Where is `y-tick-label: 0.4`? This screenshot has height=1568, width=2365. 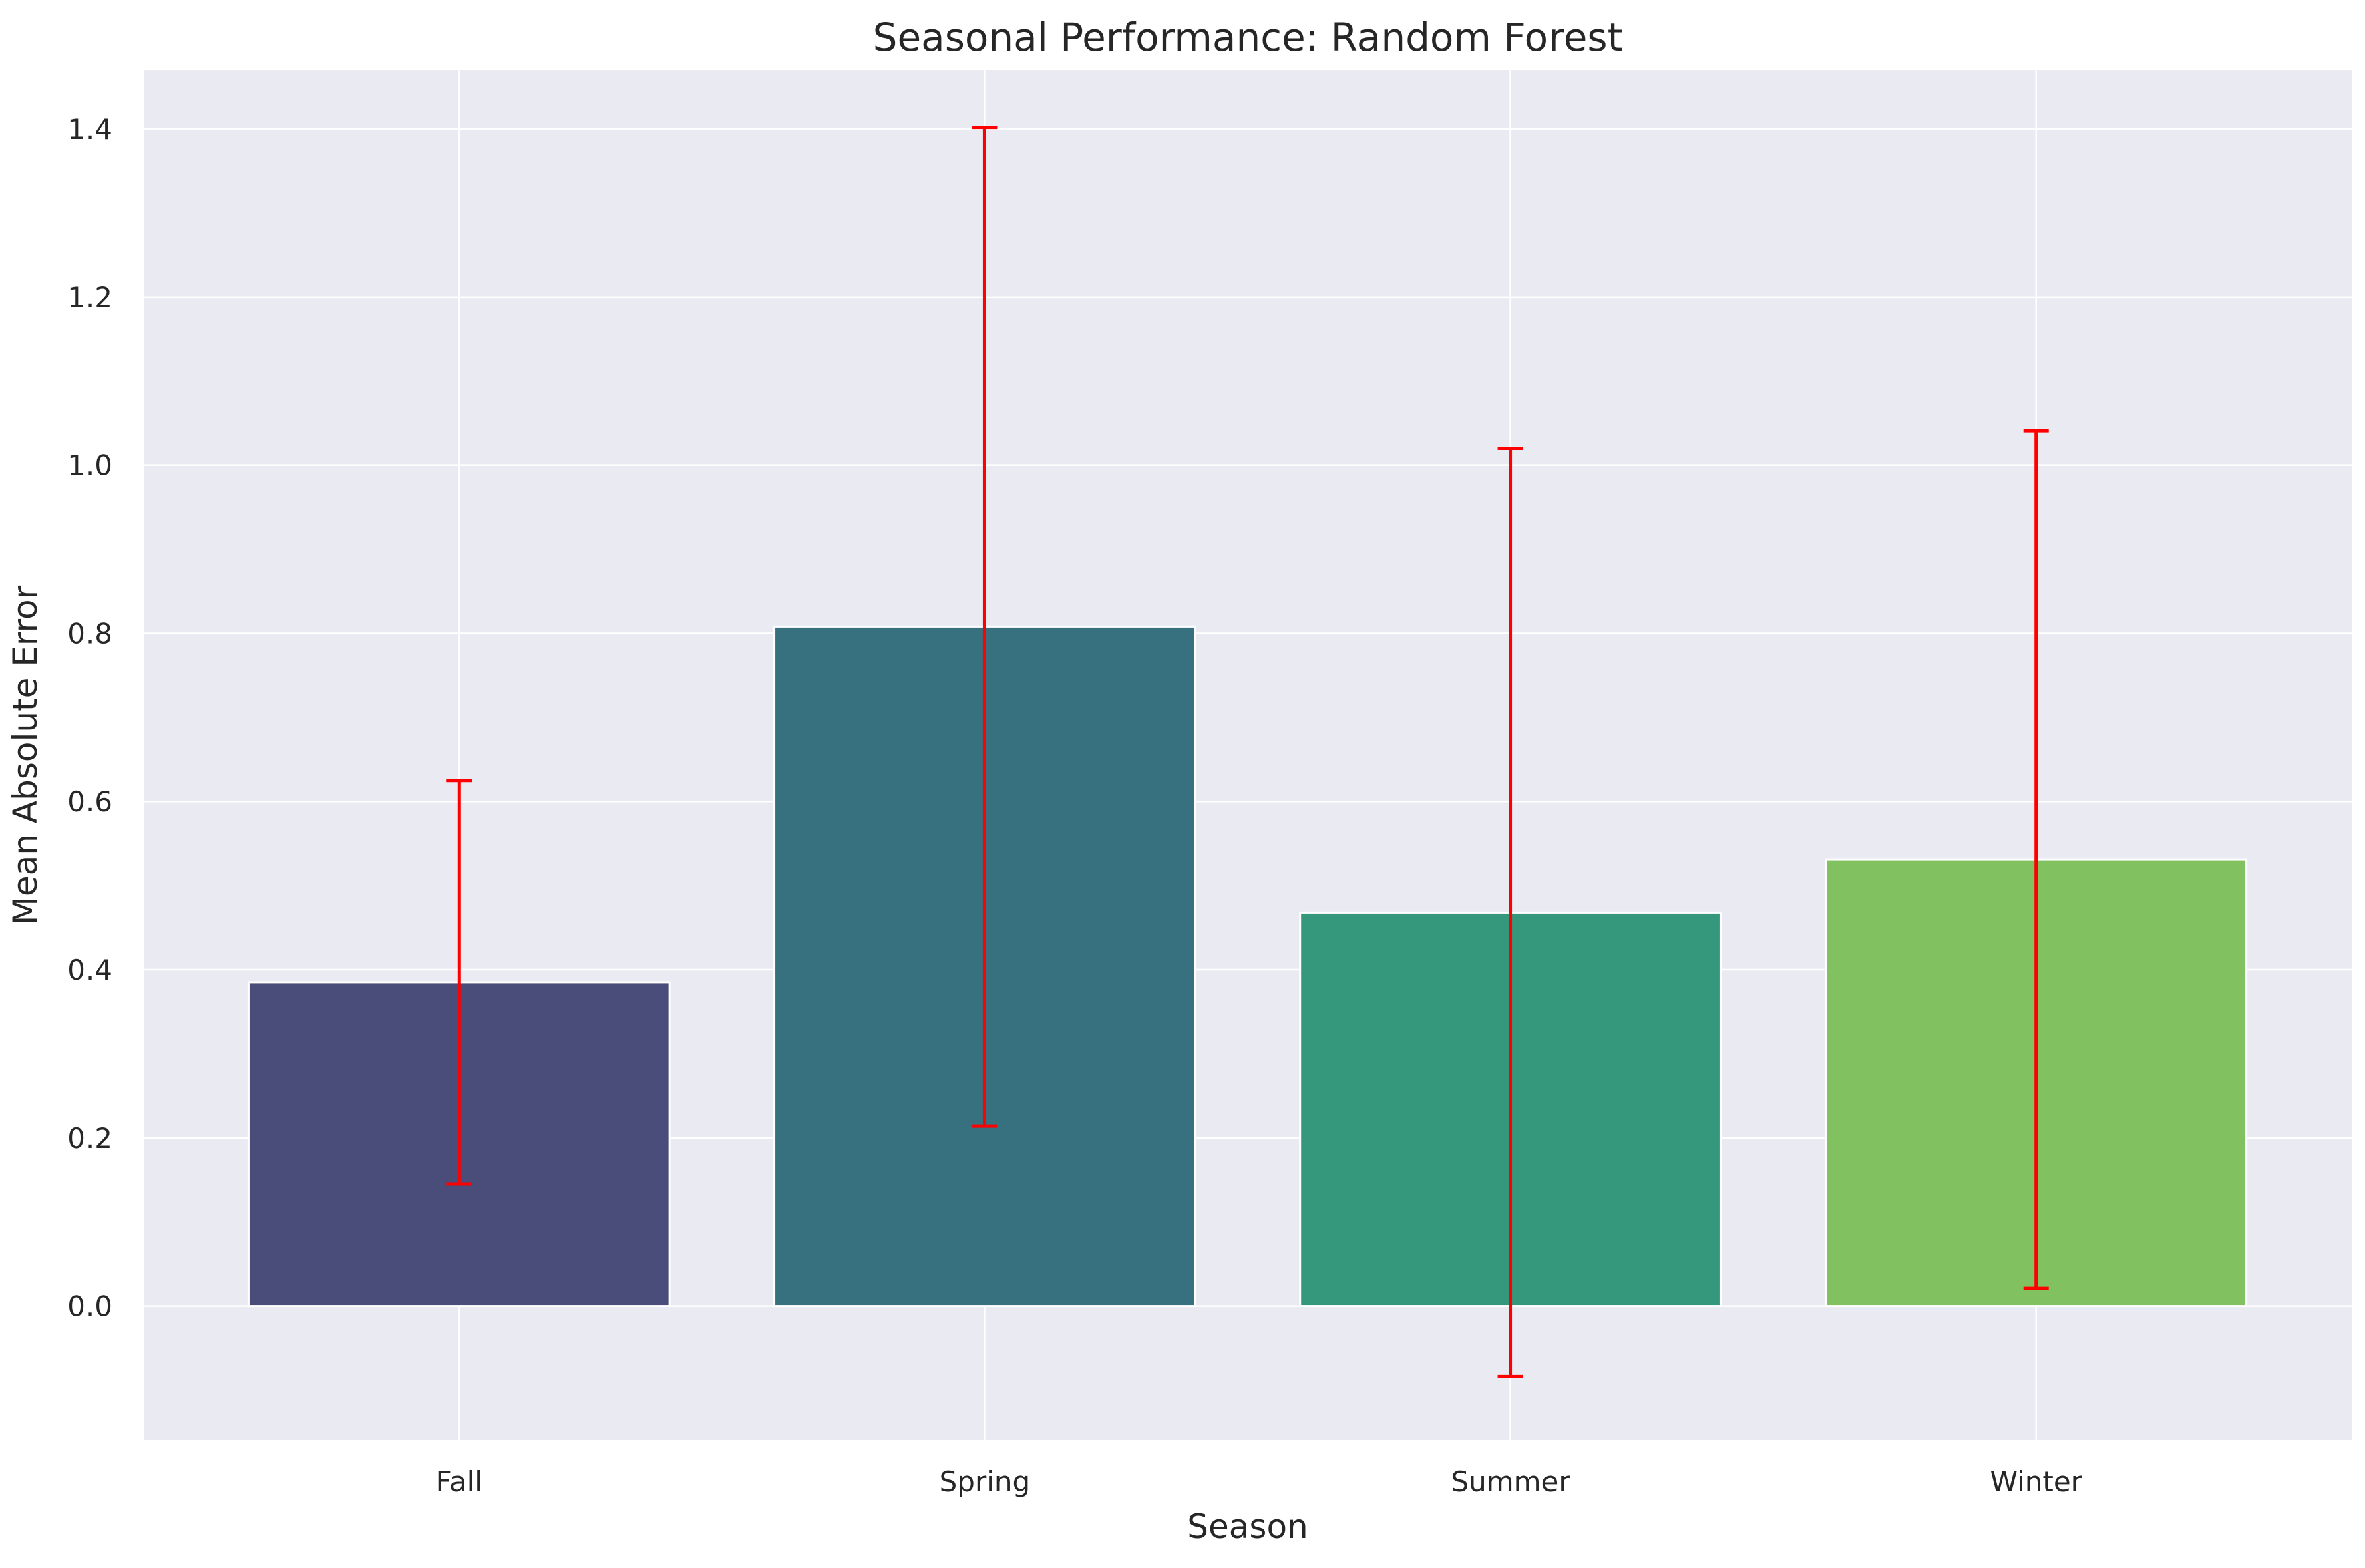
y-tick-label: 0.4 is located at coordinates (89, 970).